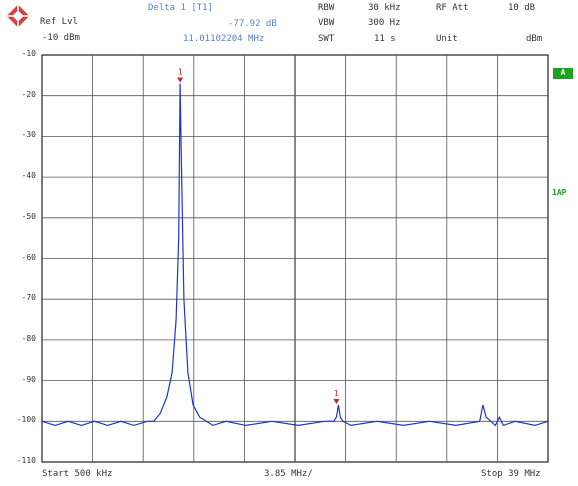 Image resolution: width=578 pixels, height=486 pixels. What do you see at coordinates (28, 379) in the screenshot?
I see `y-tick-label: -90` at bounding box center [28, 379].